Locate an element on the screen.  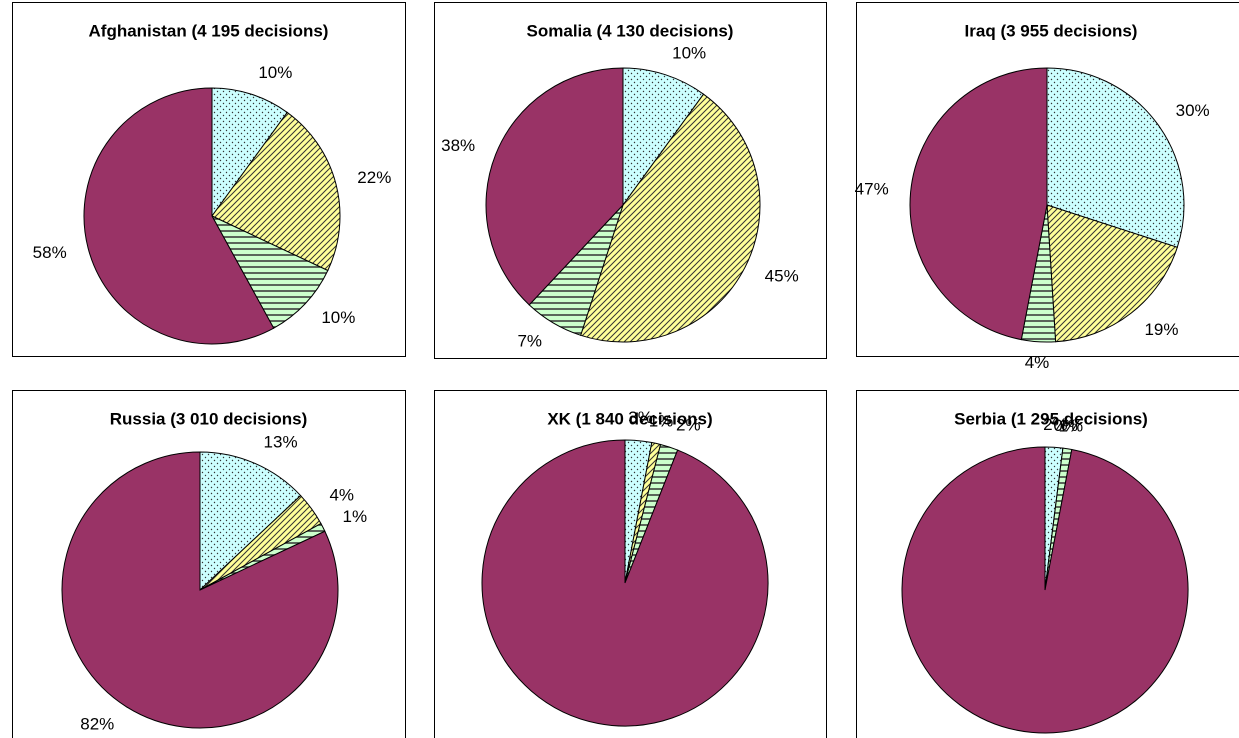
data-label: 19% is located at coordinates (1161, 329).